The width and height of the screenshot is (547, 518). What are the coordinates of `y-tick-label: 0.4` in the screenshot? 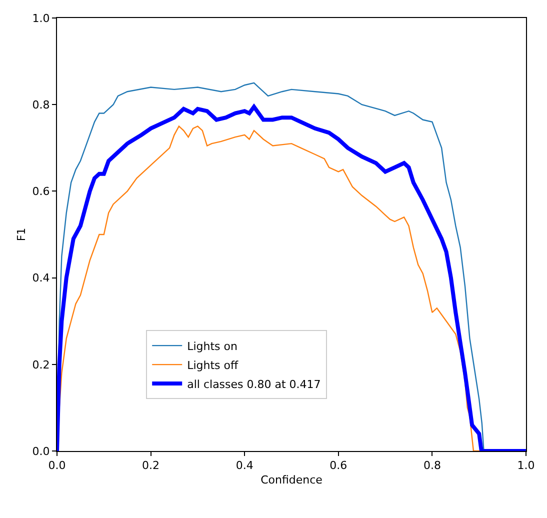 It's located at (41, 278).